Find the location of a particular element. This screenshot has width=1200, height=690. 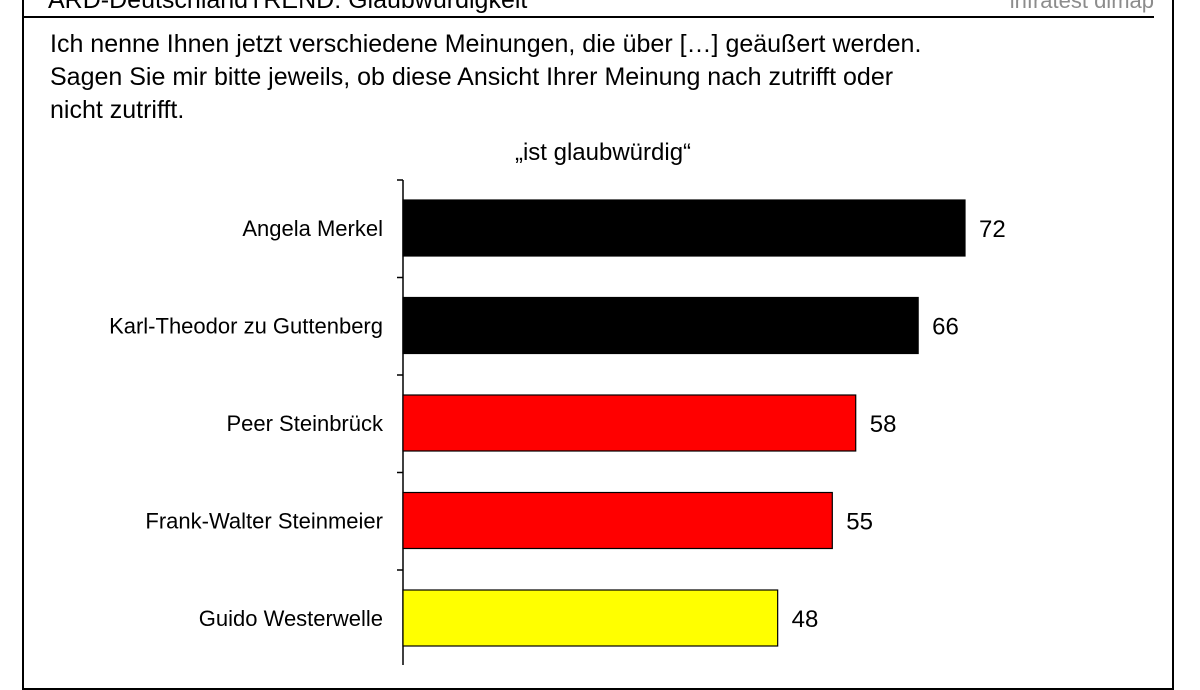

category-label: Guido Westerwelle is located at coordinates (291, 618).